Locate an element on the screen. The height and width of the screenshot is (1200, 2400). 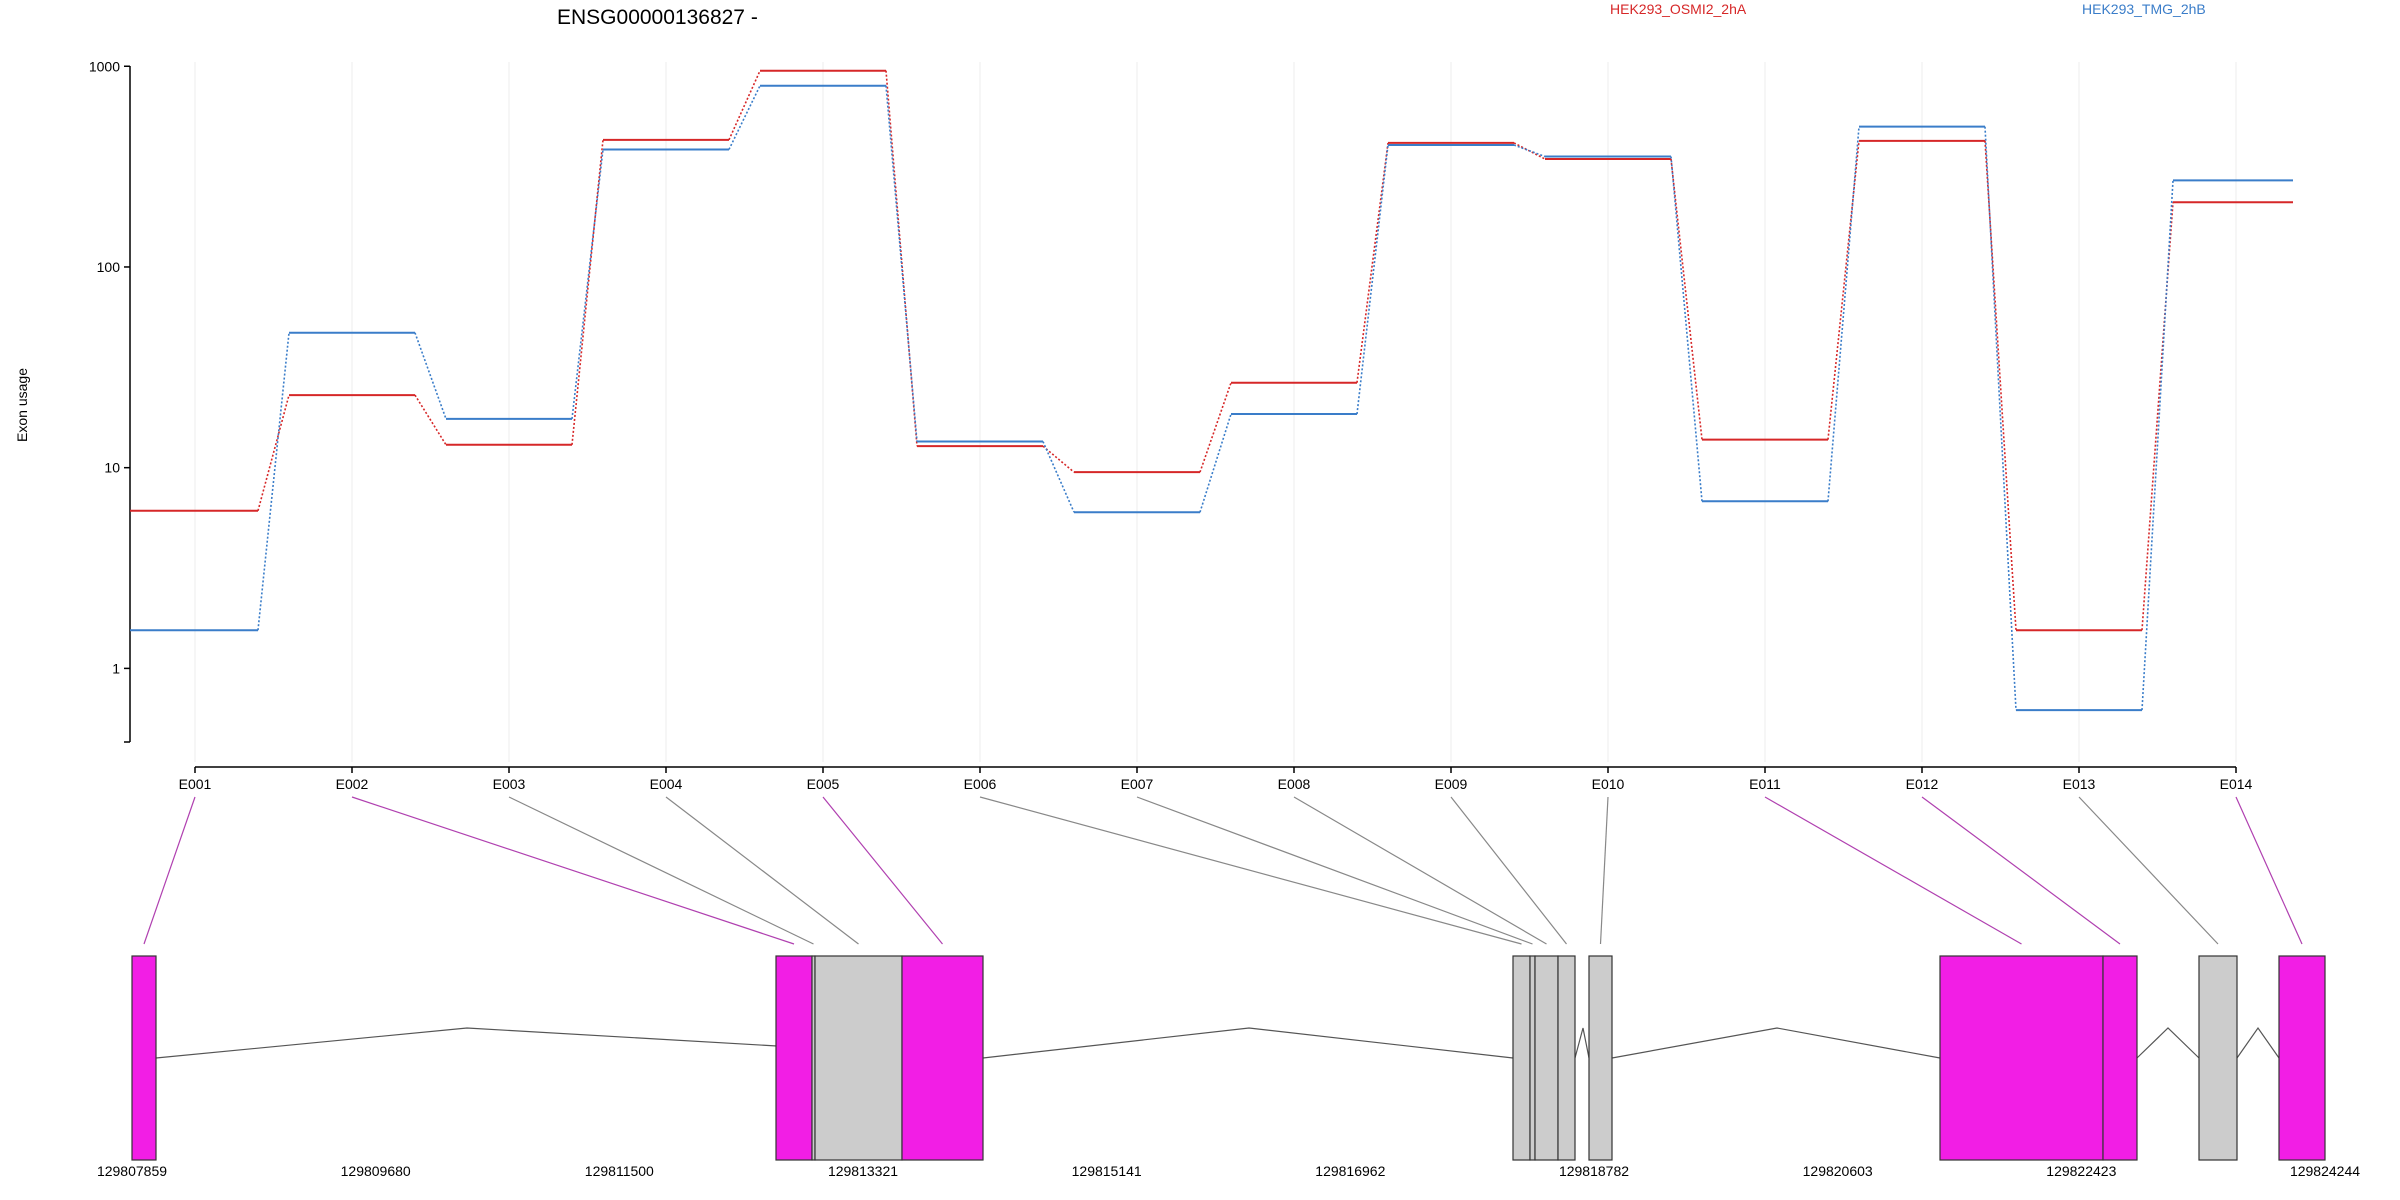
connector-E001 is located at coordinates (169, 870).